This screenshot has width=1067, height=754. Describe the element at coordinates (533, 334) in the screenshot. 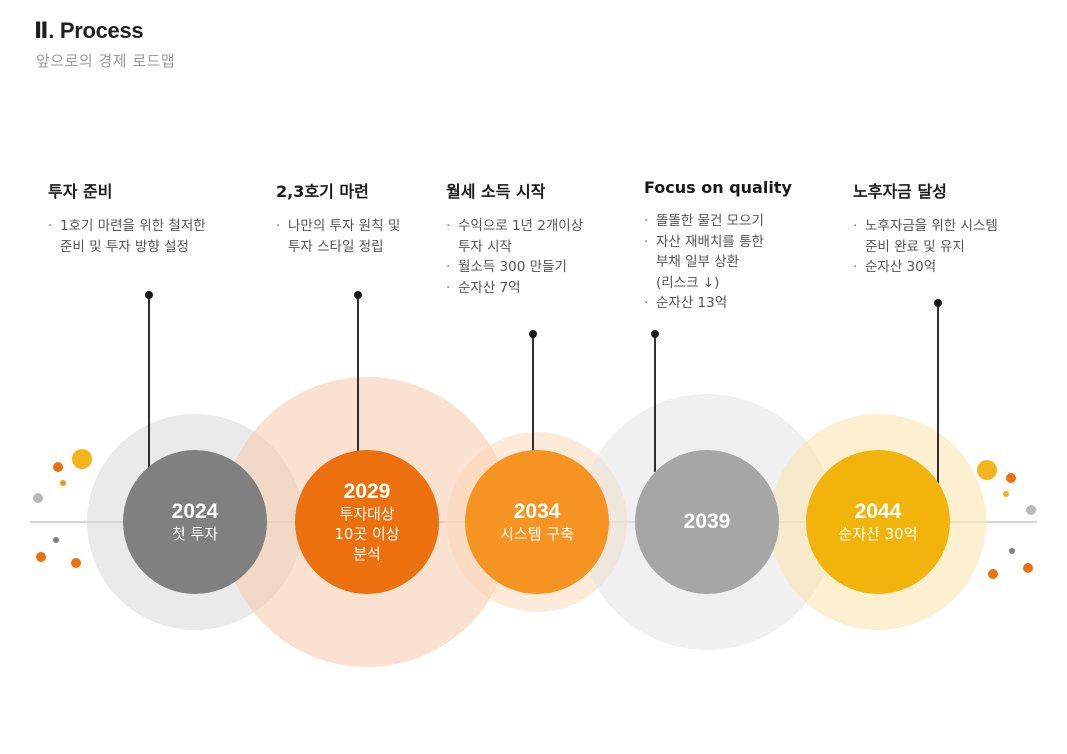

I see `connector-dot-2034` at that location.